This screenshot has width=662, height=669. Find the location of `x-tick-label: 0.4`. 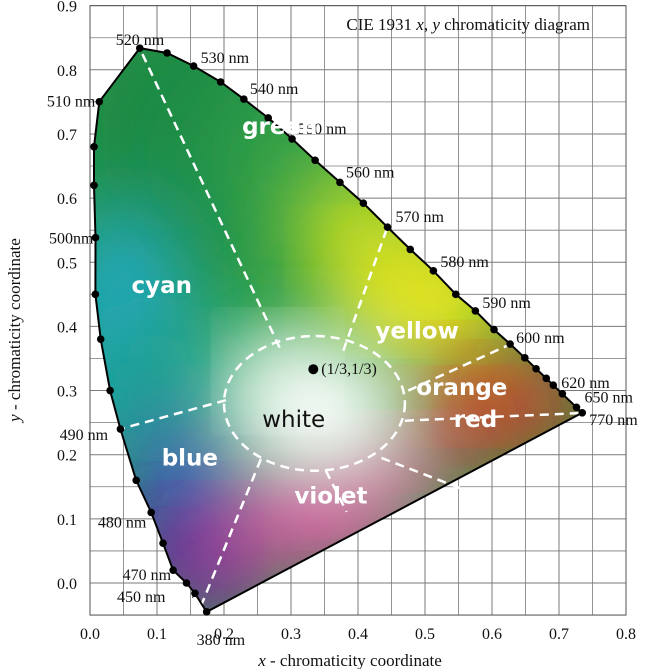

x-tick-label: 0.4 is located at coordinates (358, 634).